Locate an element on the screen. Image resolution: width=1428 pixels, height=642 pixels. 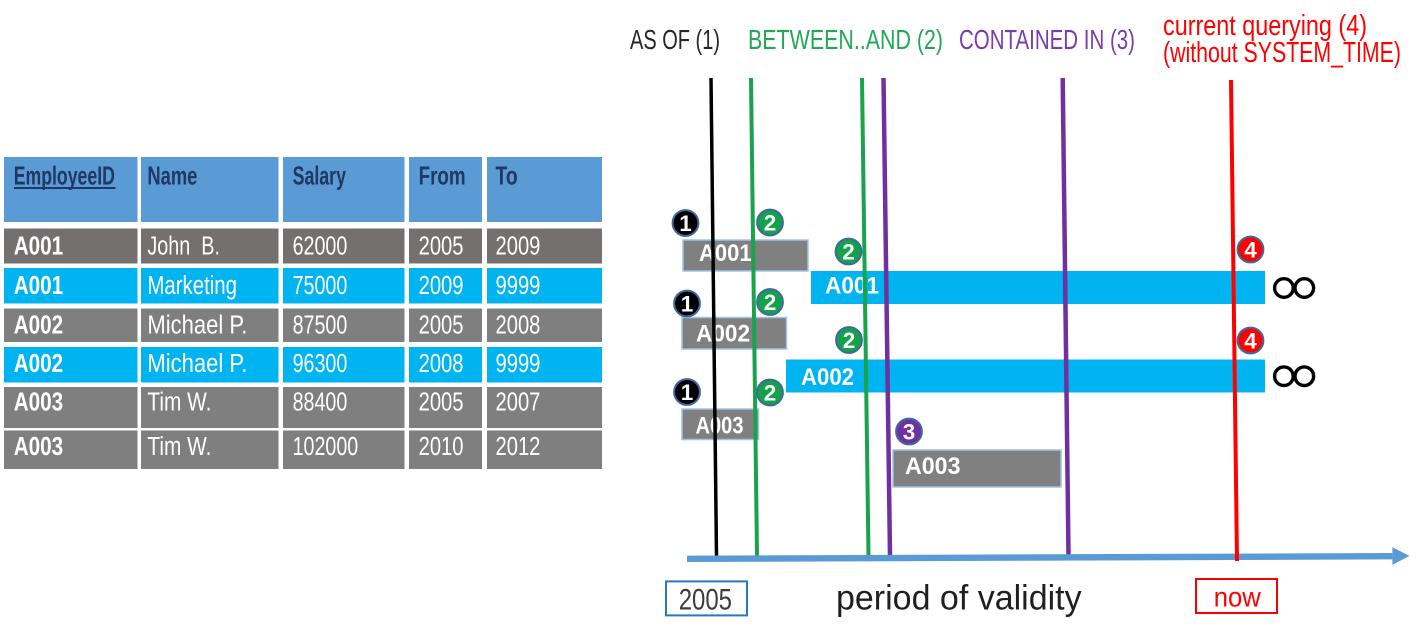
svg-text: From is located at coordinates (442, 175).